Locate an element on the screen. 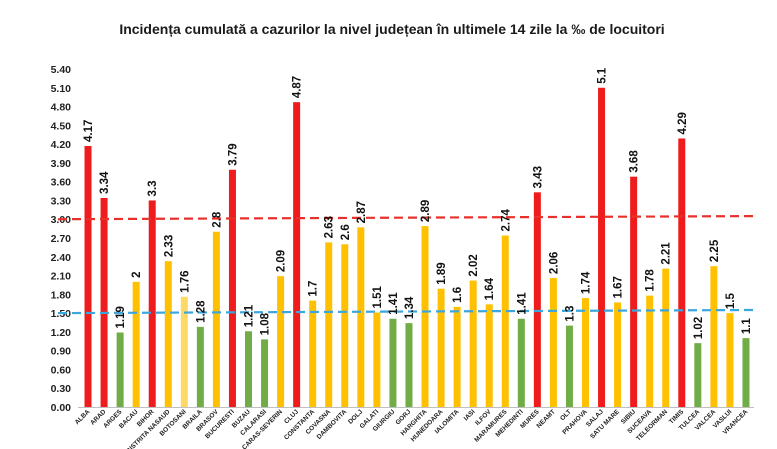 The image size is (777, 449). data-label: 1.64 is located at coordinates (490, 288).